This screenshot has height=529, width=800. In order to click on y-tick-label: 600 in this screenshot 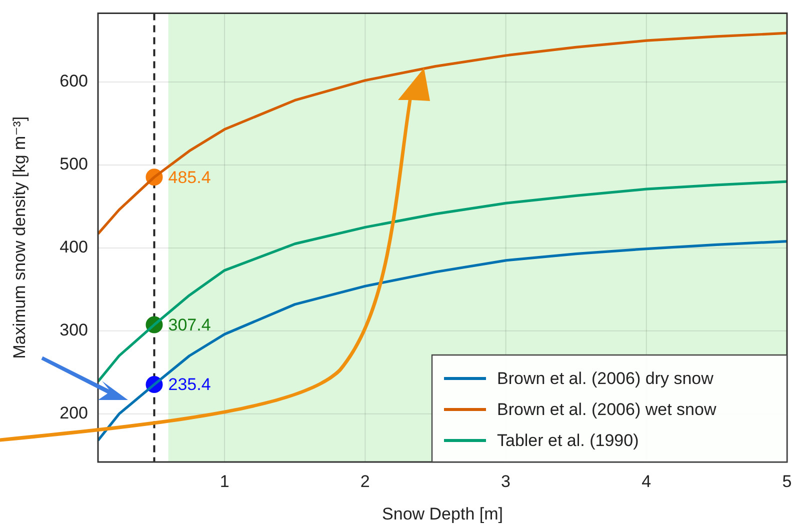, I will do `click(74, 81)`.